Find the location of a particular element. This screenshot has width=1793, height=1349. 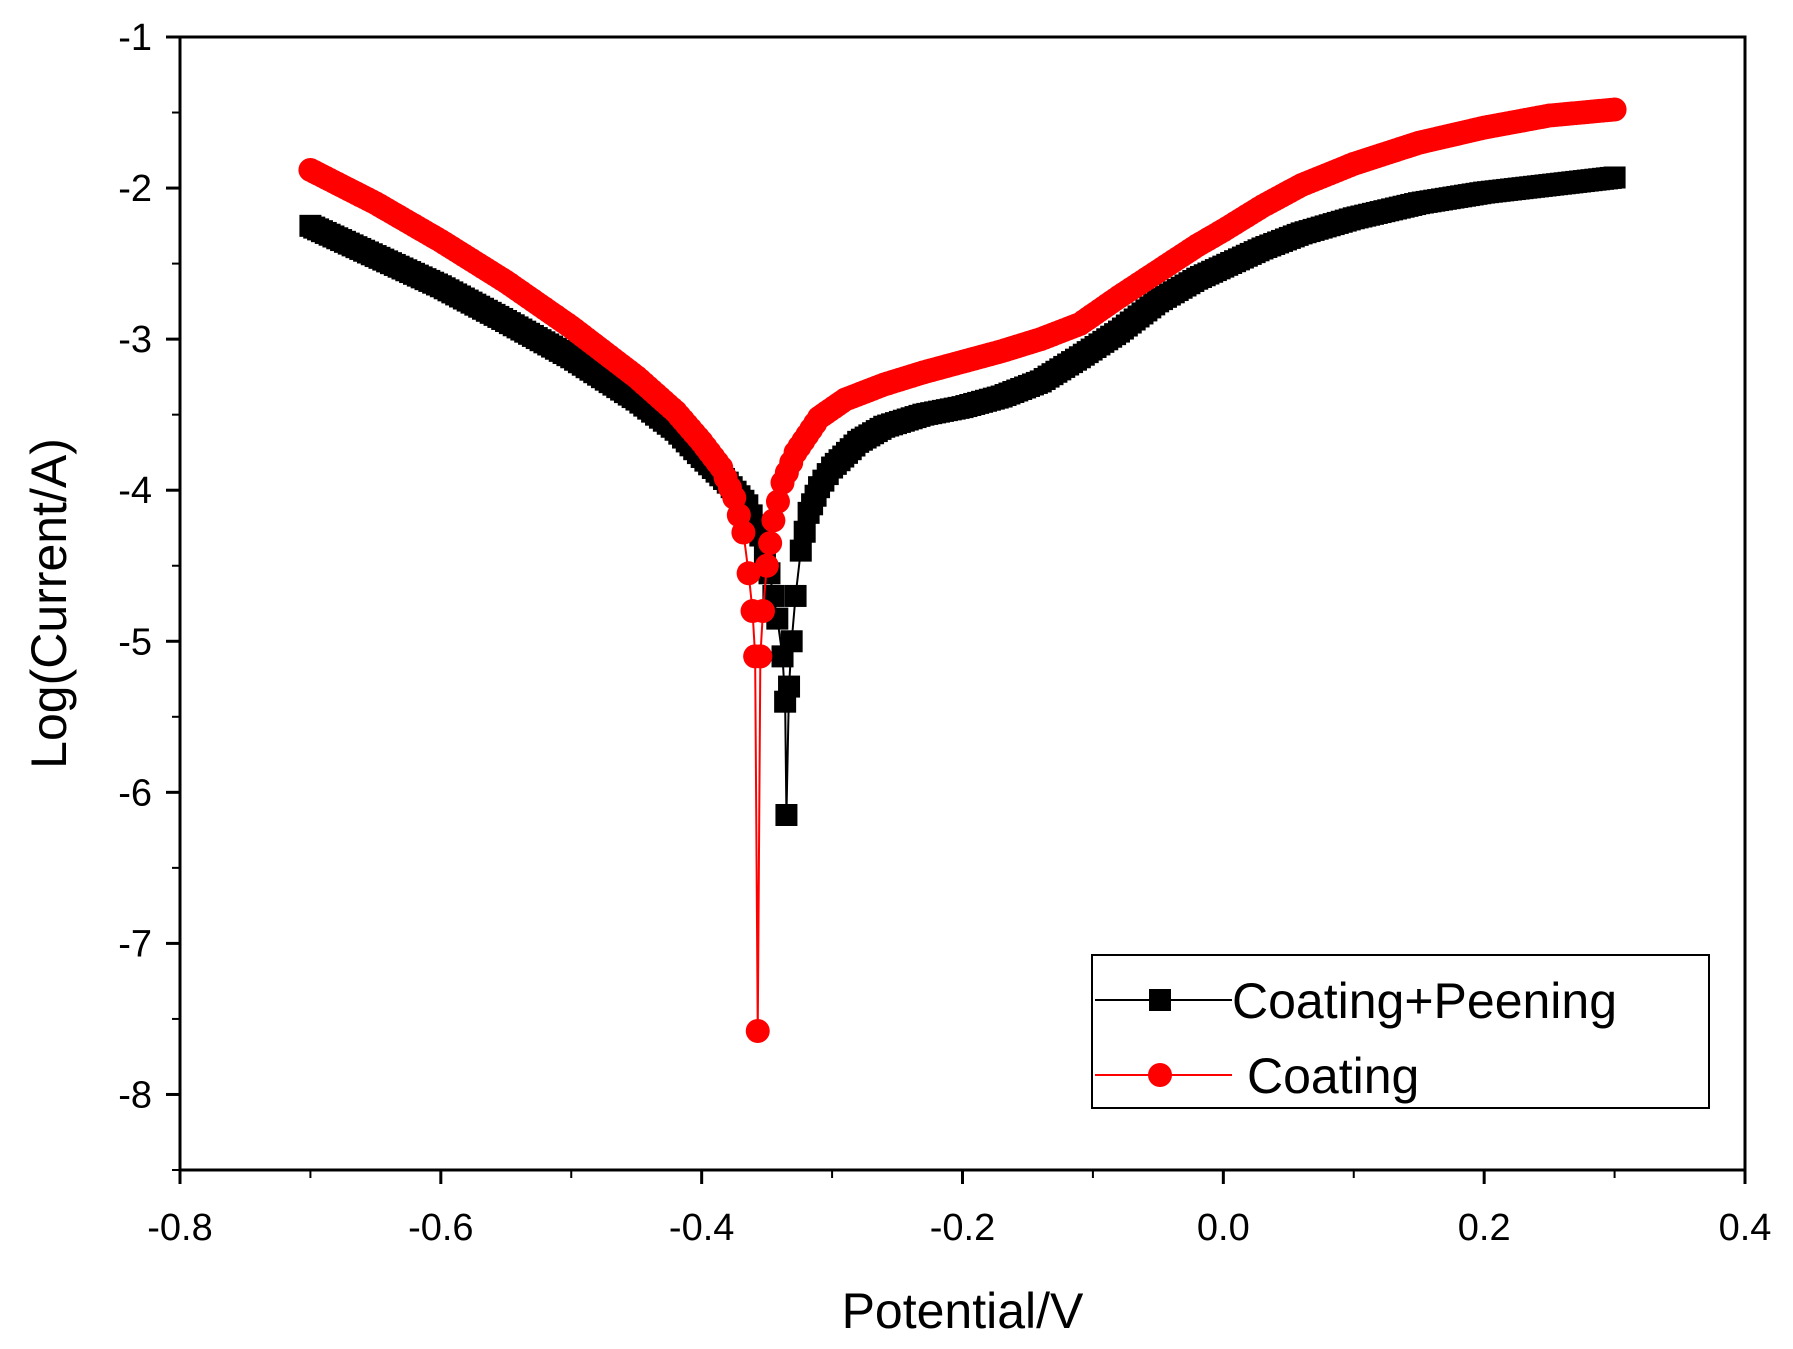

y-tick-label: -8 is located at coordinates (135, 1095).